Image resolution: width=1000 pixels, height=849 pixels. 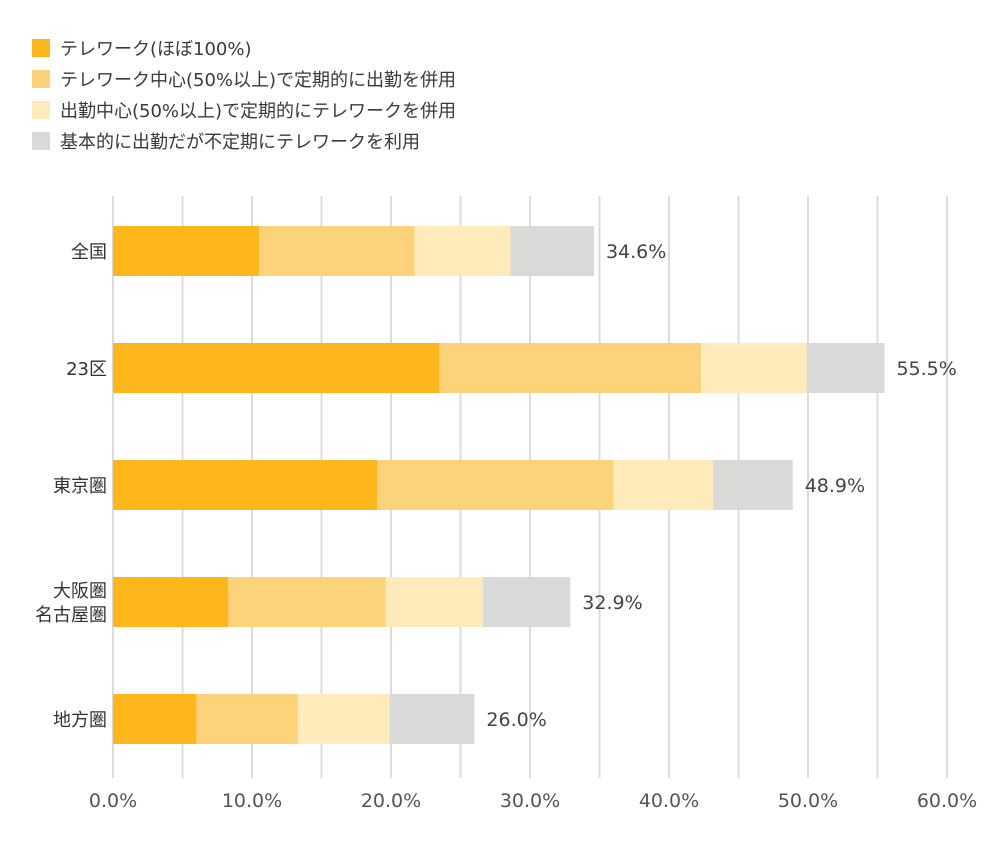 What do you see at coordinates (669, 801) in the screenshot?
I see `x-tick-label: 40.0%` at bounding box center [669, 801].